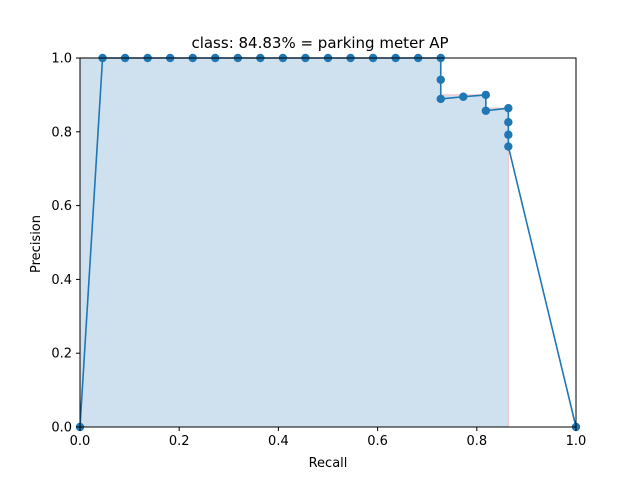 This screenshot has width=640, height=485. I want to click on x-tick-label: 0.8, so click(476, 441).